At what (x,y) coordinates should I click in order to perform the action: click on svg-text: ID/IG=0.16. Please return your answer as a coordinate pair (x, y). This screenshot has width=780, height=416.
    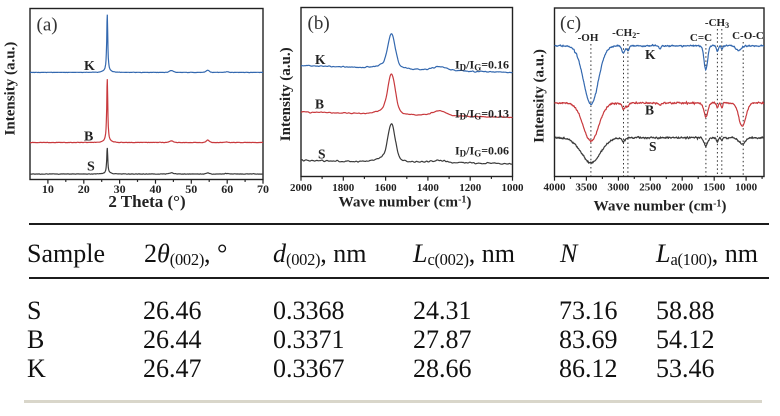
    Looking at the image, I should click on (482, 65).